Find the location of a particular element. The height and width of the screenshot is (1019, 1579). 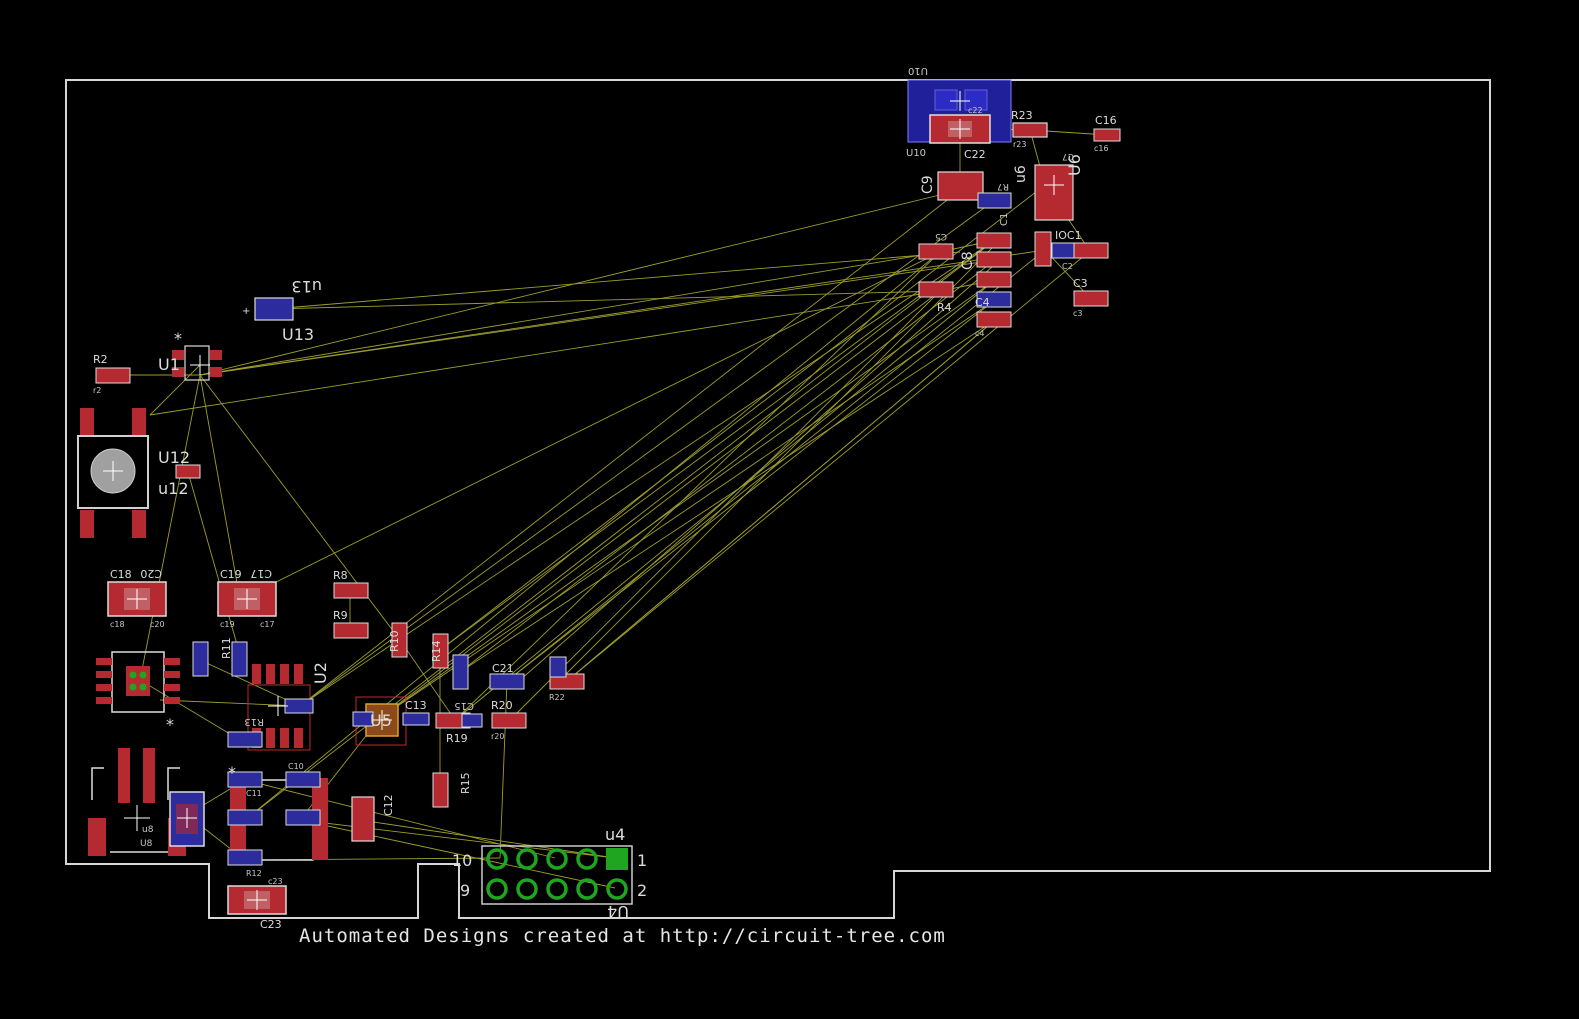

r12-body is located at coordinates (245, 857).